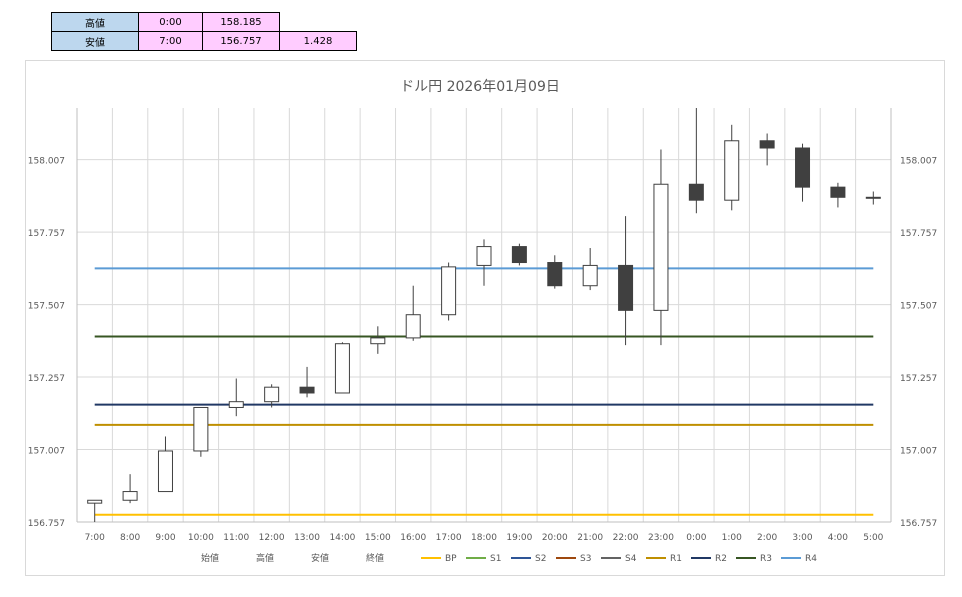 This screenshot has height=597, width=962. Describe the element at coordinates (676, 559) in the screenshot. I see `legend-label: R1` at that location.